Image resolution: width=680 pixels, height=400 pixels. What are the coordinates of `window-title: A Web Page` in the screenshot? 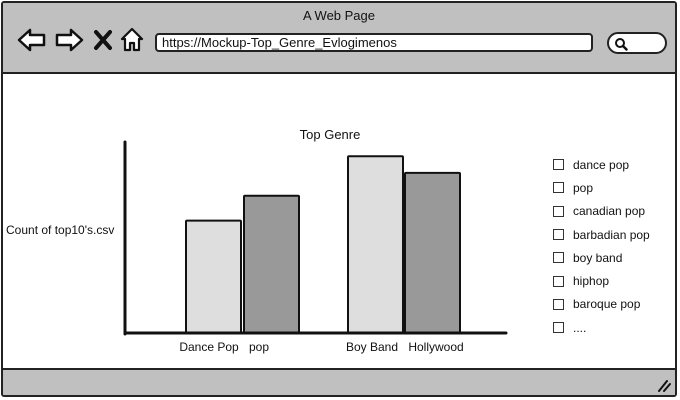 It's located at (339, 15).